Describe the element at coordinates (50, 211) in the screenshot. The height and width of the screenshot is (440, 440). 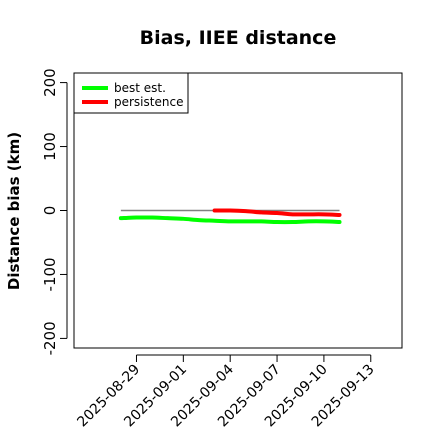
I see `y-tick-label: 0` at that location.